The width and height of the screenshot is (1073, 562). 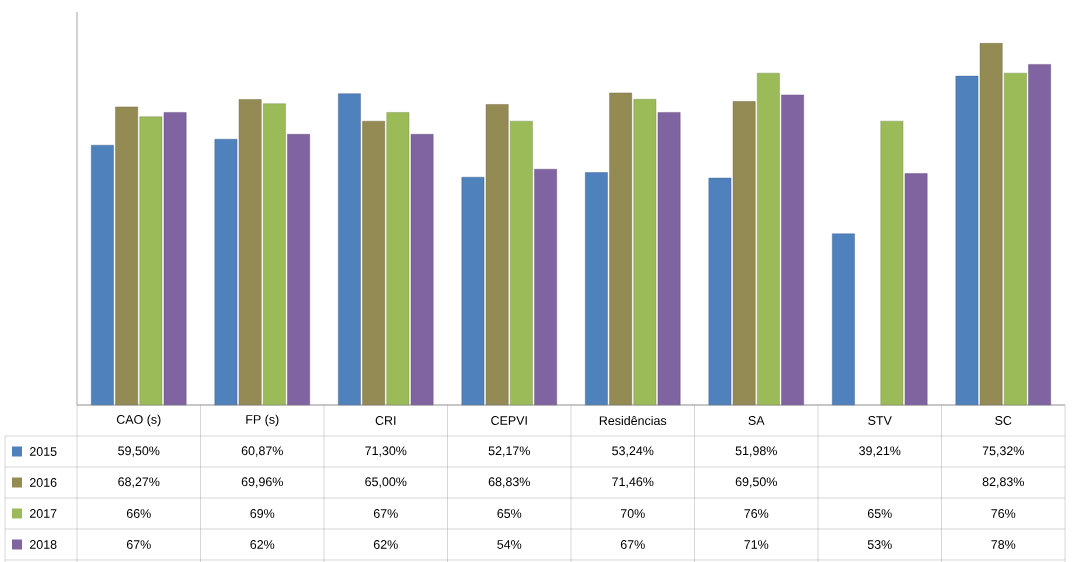 I want to click on legend-label: 2018, so click(x=43, y=544).